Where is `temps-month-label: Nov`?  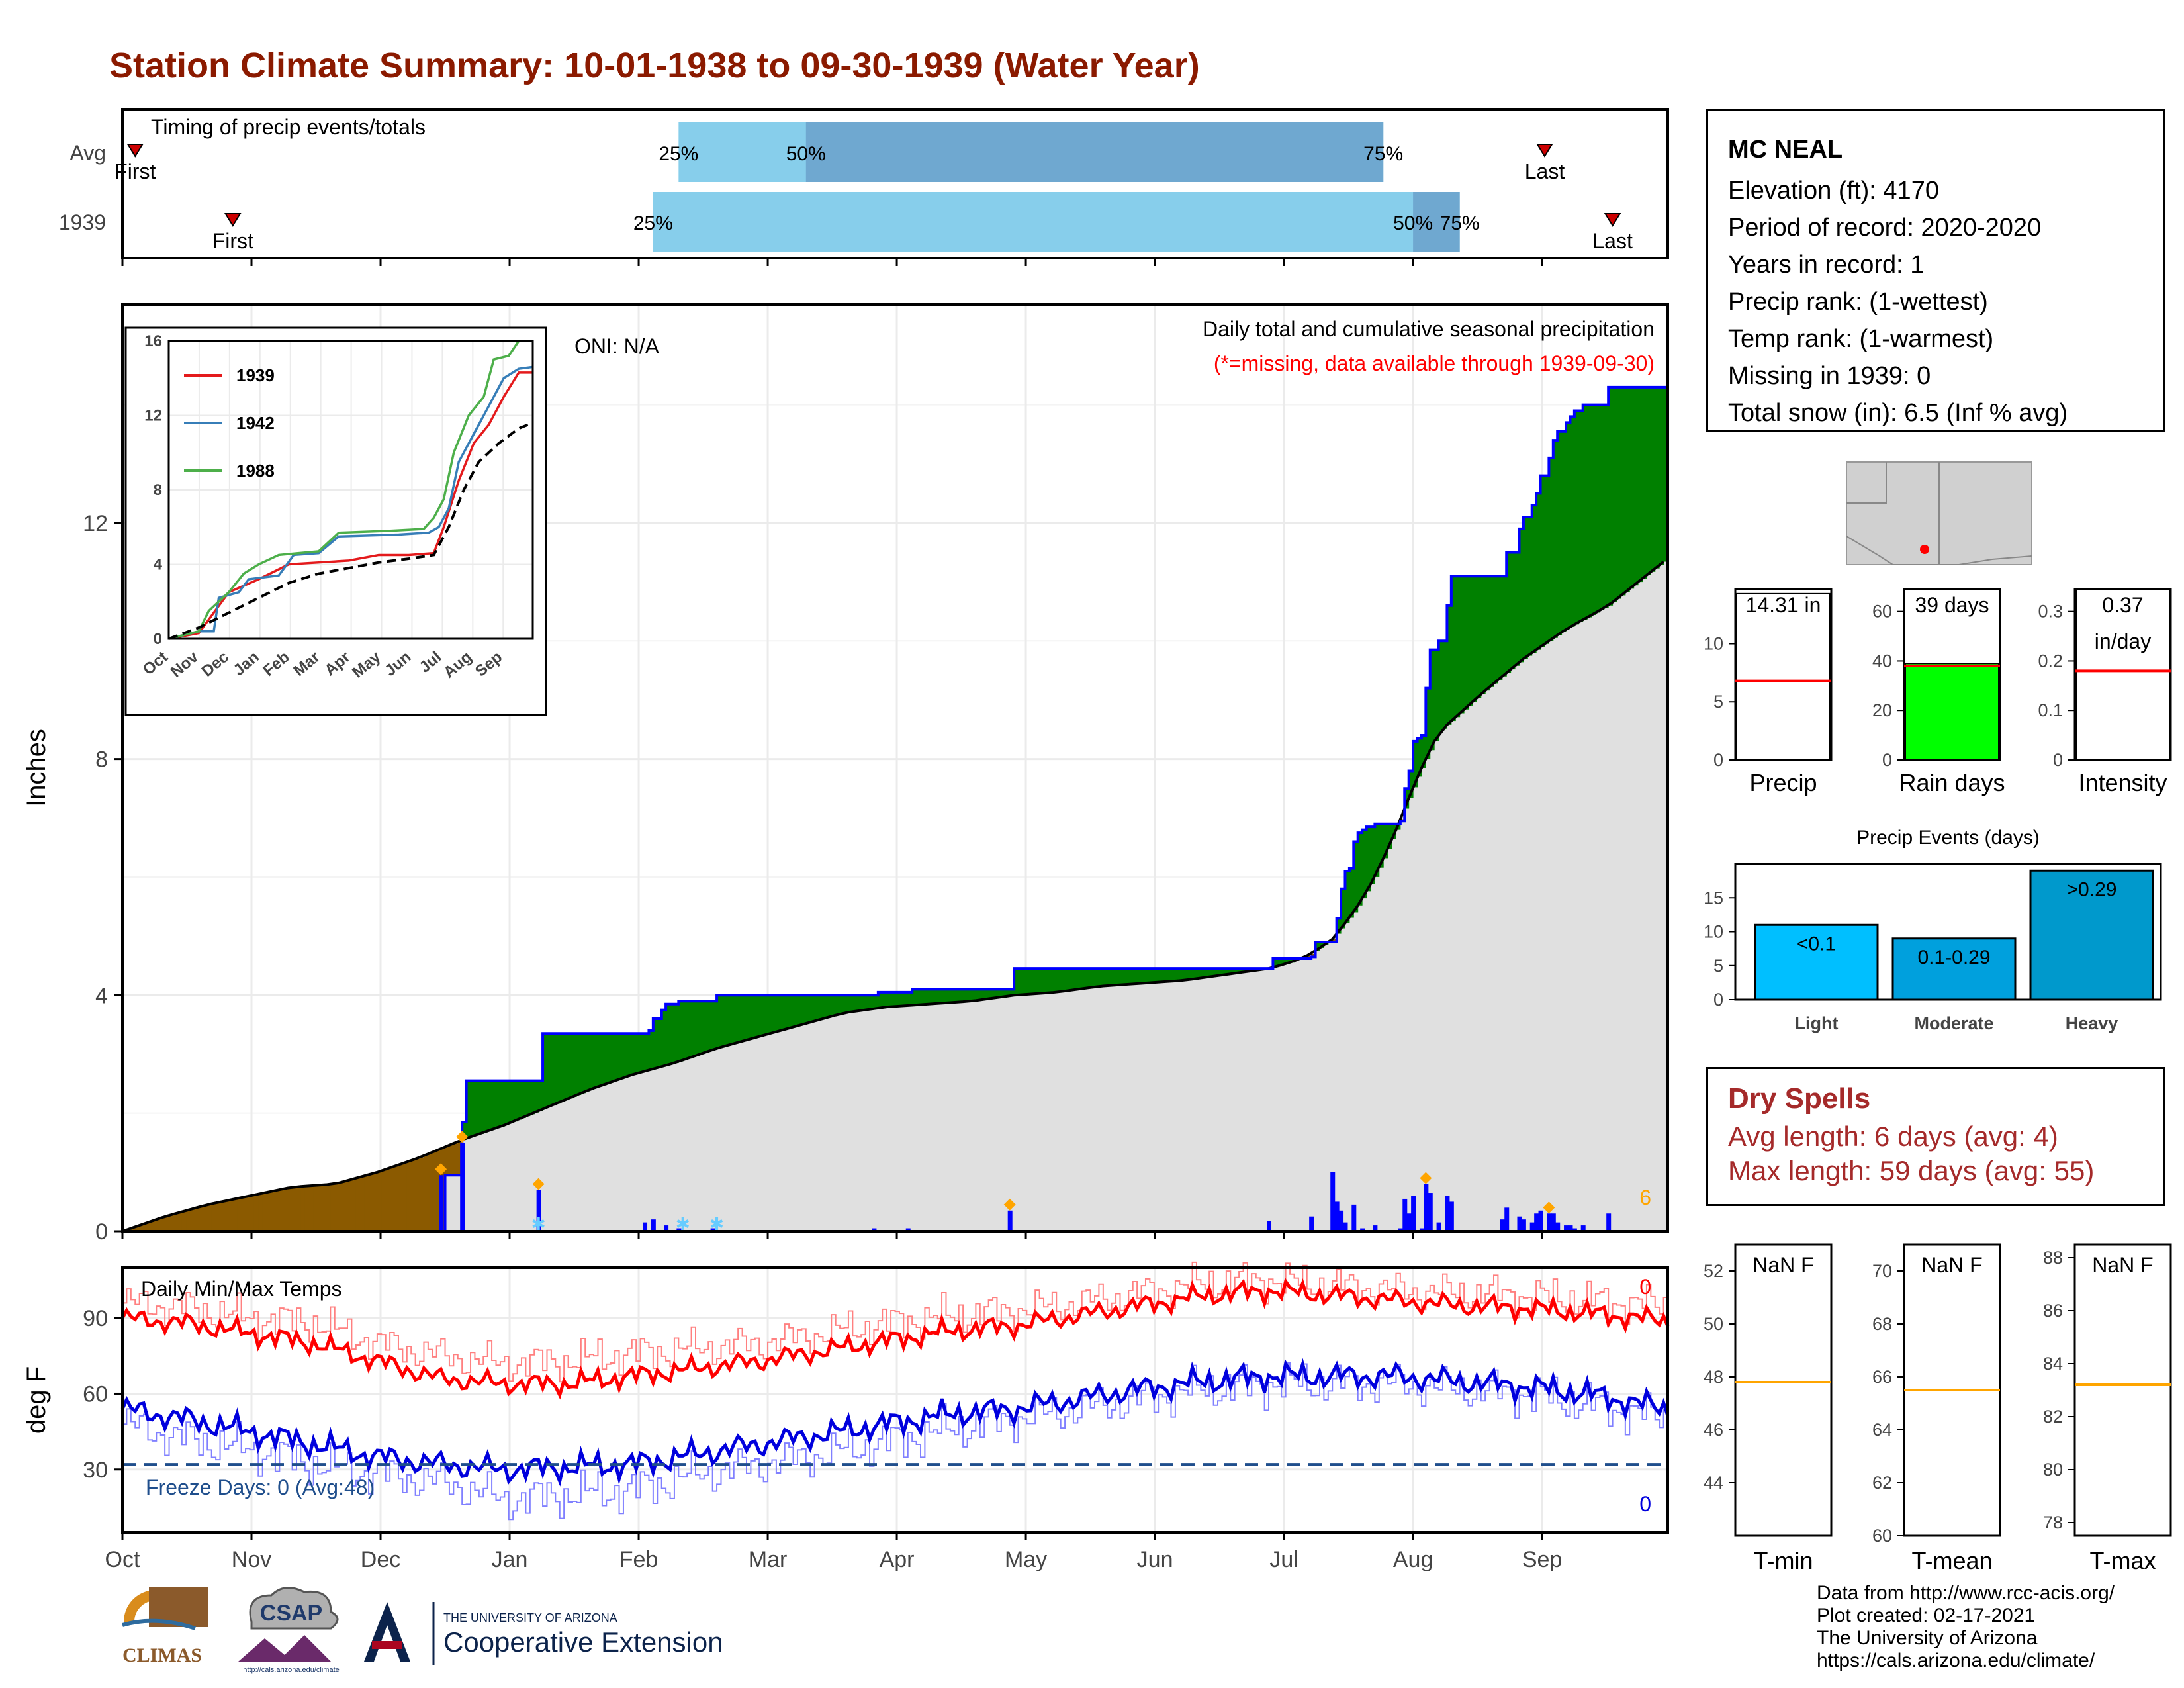
temps-month-label: Nov is located at coordinates (251, 1559).